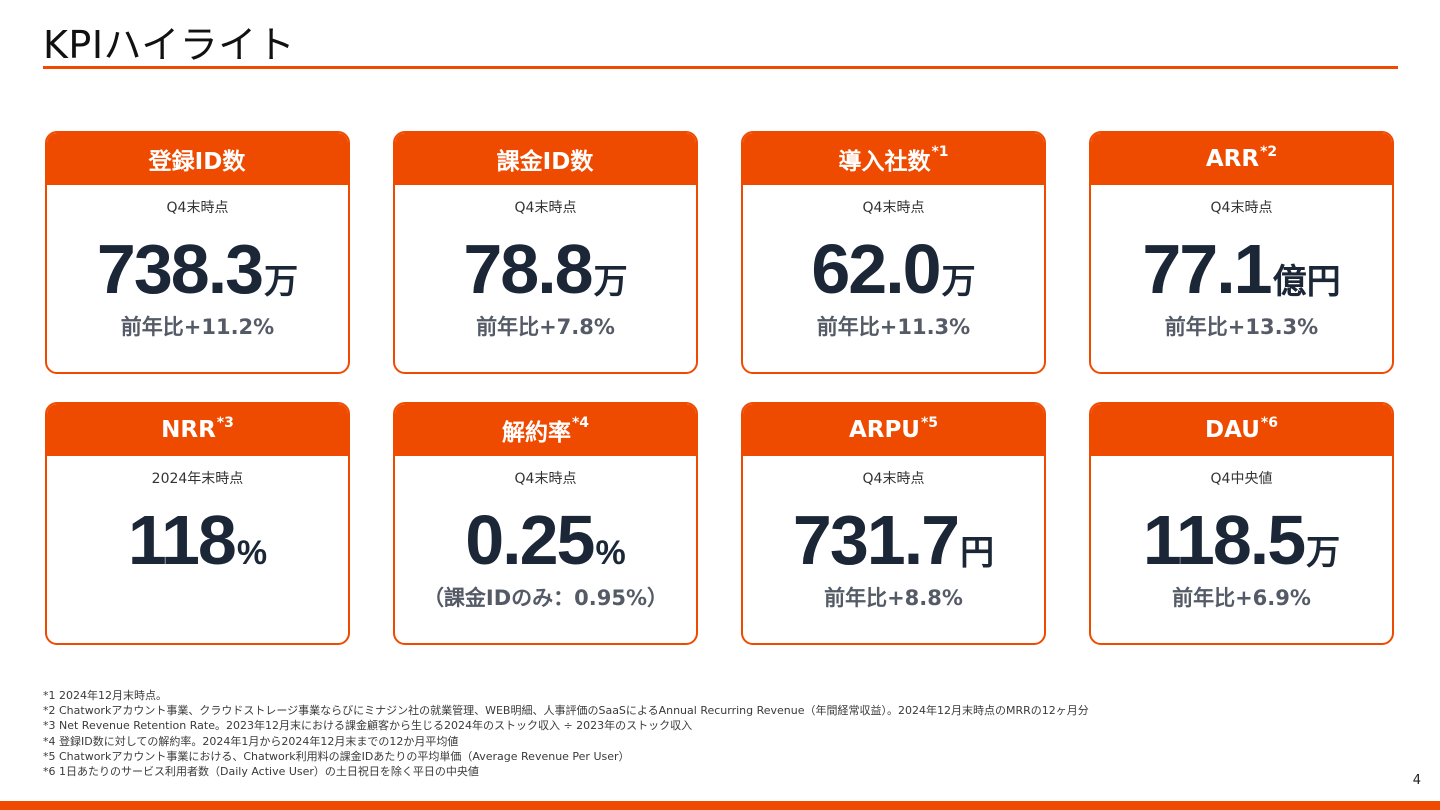 Image resolution: width=1440 pixels, height=810 pixels. I want to click on card-footnote-mark: *6, so click(1269, 423).